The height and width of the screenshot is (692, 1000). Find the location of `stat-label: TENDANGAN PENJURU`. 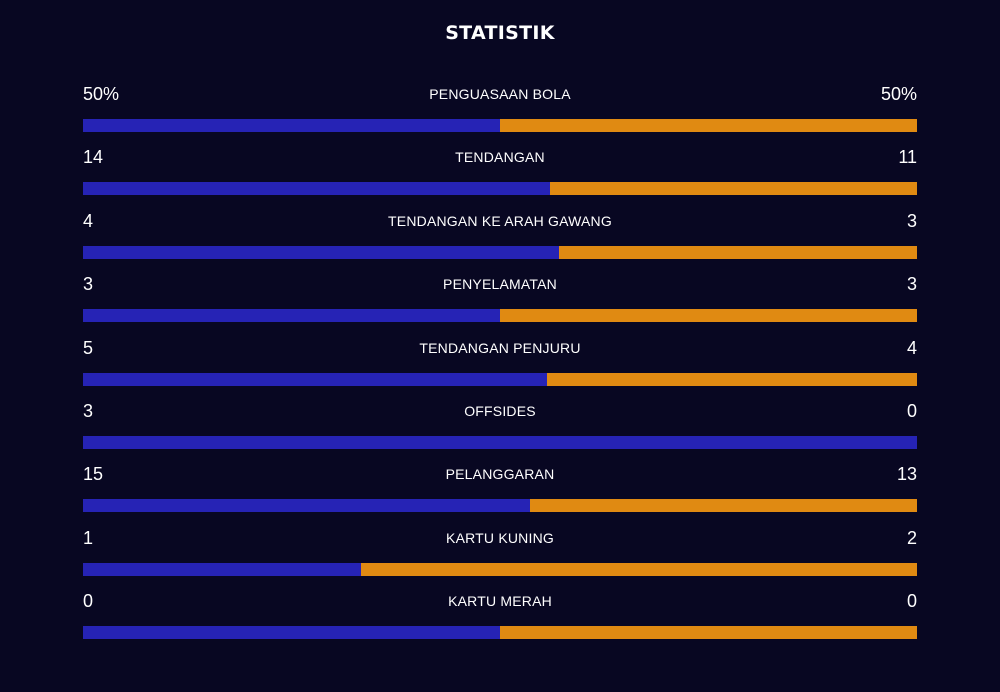

stat-label: TENDANGAN PENJURU is located at coordinates (500, 347).